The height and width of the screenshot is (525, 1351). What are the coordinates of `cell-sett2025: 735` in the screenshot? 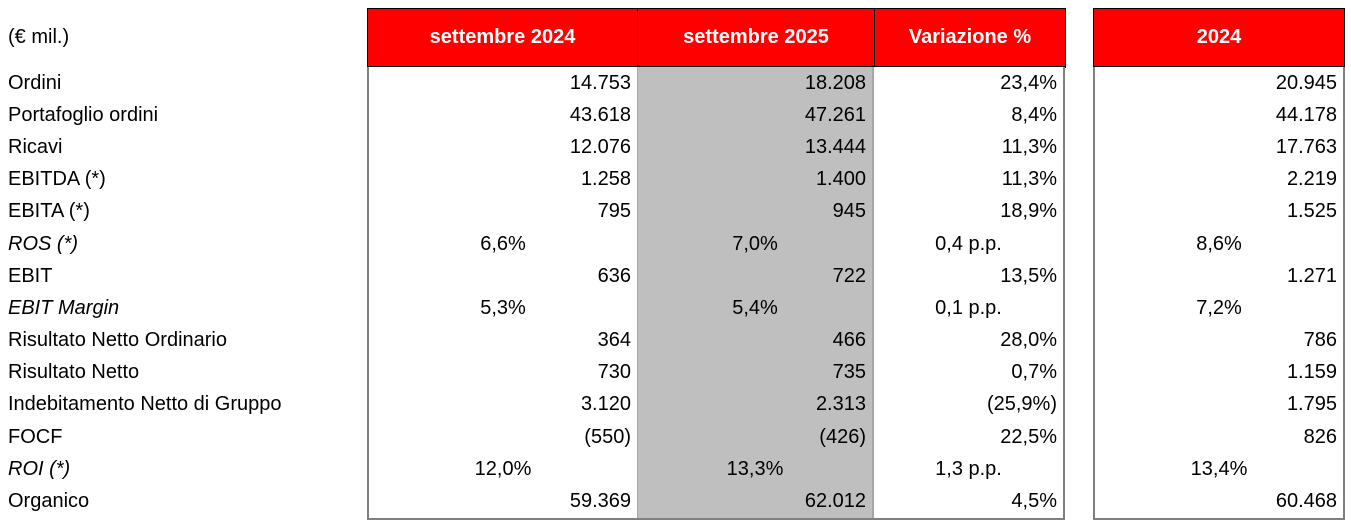 It's located at (755, 372).